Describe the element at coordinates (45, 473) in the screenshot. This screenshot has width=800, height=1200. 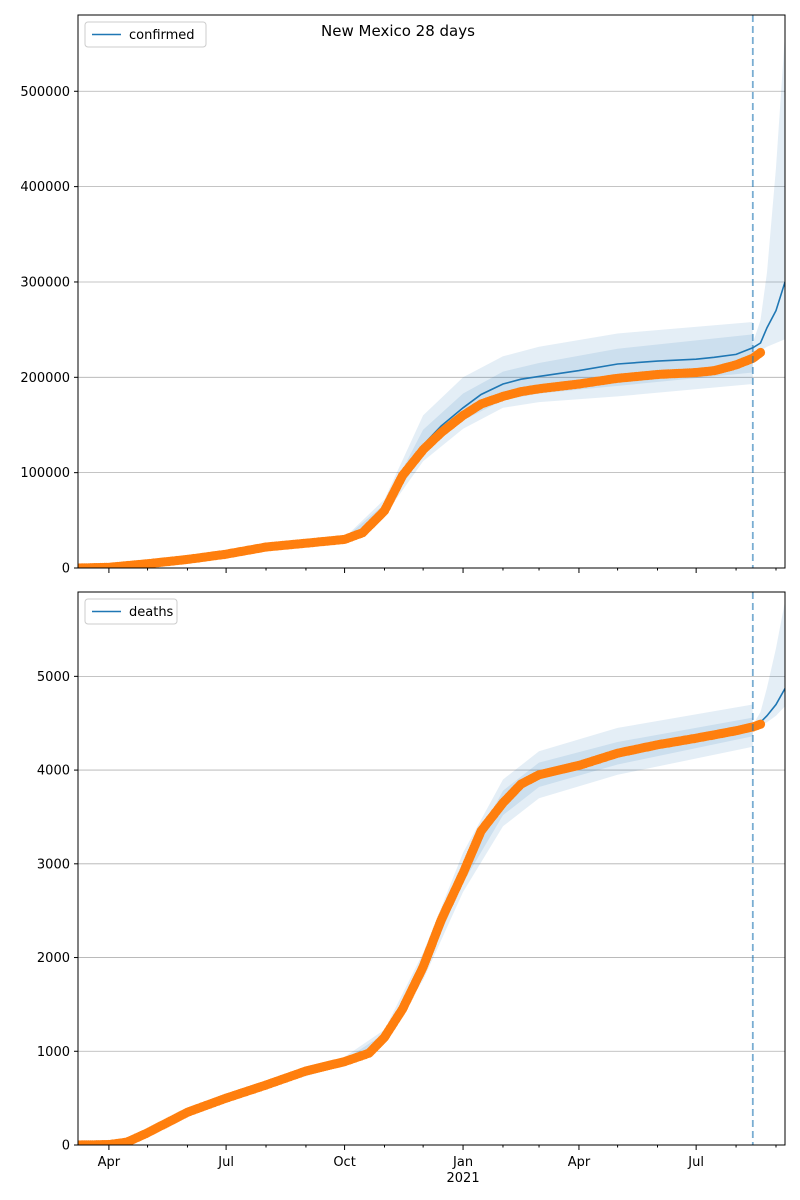
I see `confirmed-y-tick-label: 100000` at that location.